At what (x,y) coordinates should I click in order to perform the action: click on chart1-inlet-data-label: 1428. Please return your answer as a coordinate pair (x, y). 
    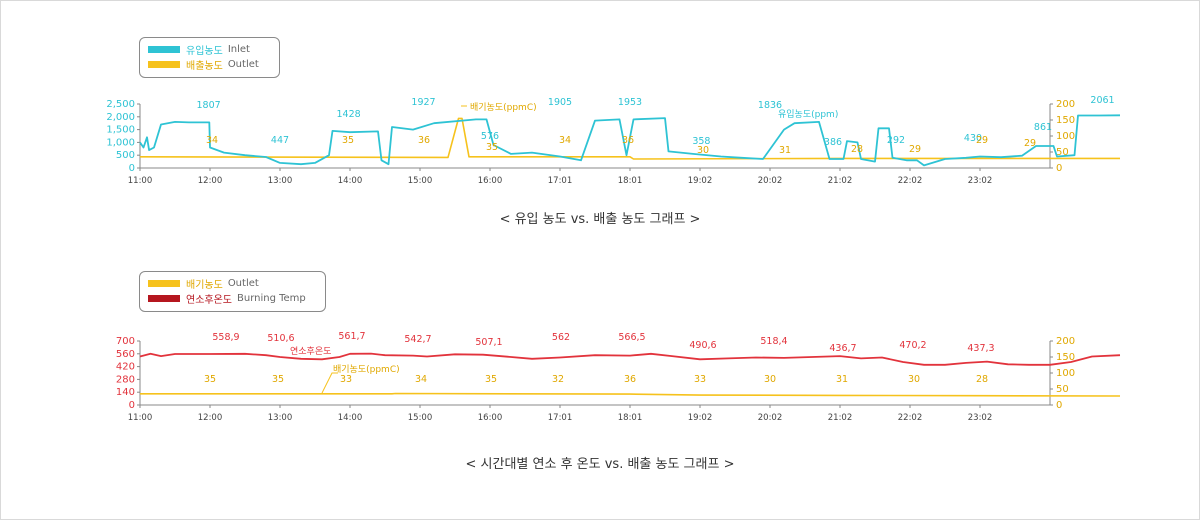
    Looking at the image, I should click on (349, 114).